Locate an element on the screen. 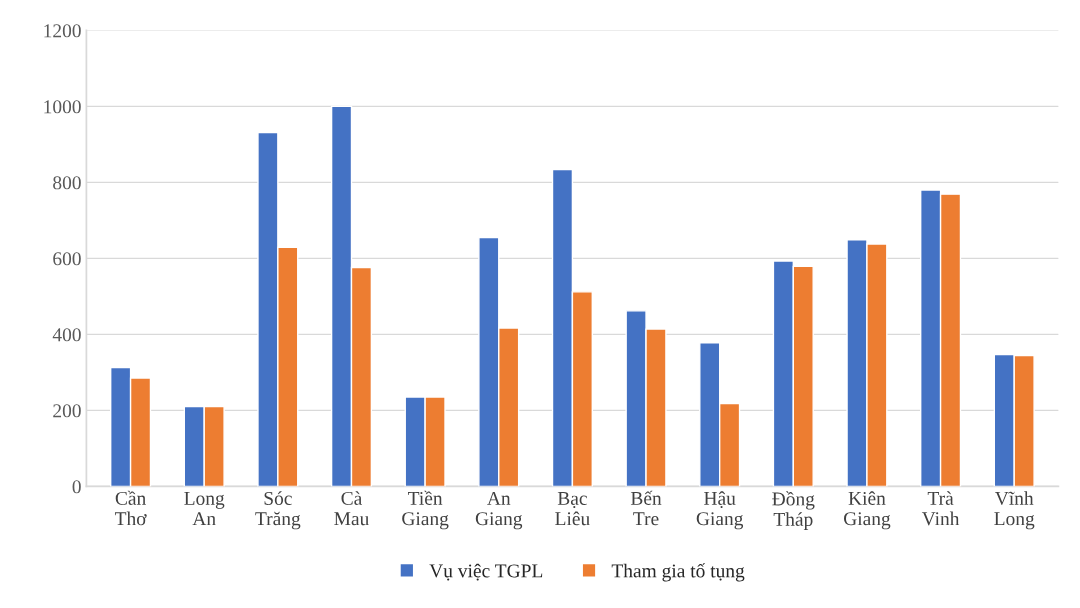  legend-label: Tham gia tố tụng is located at coordinates (678, 572).